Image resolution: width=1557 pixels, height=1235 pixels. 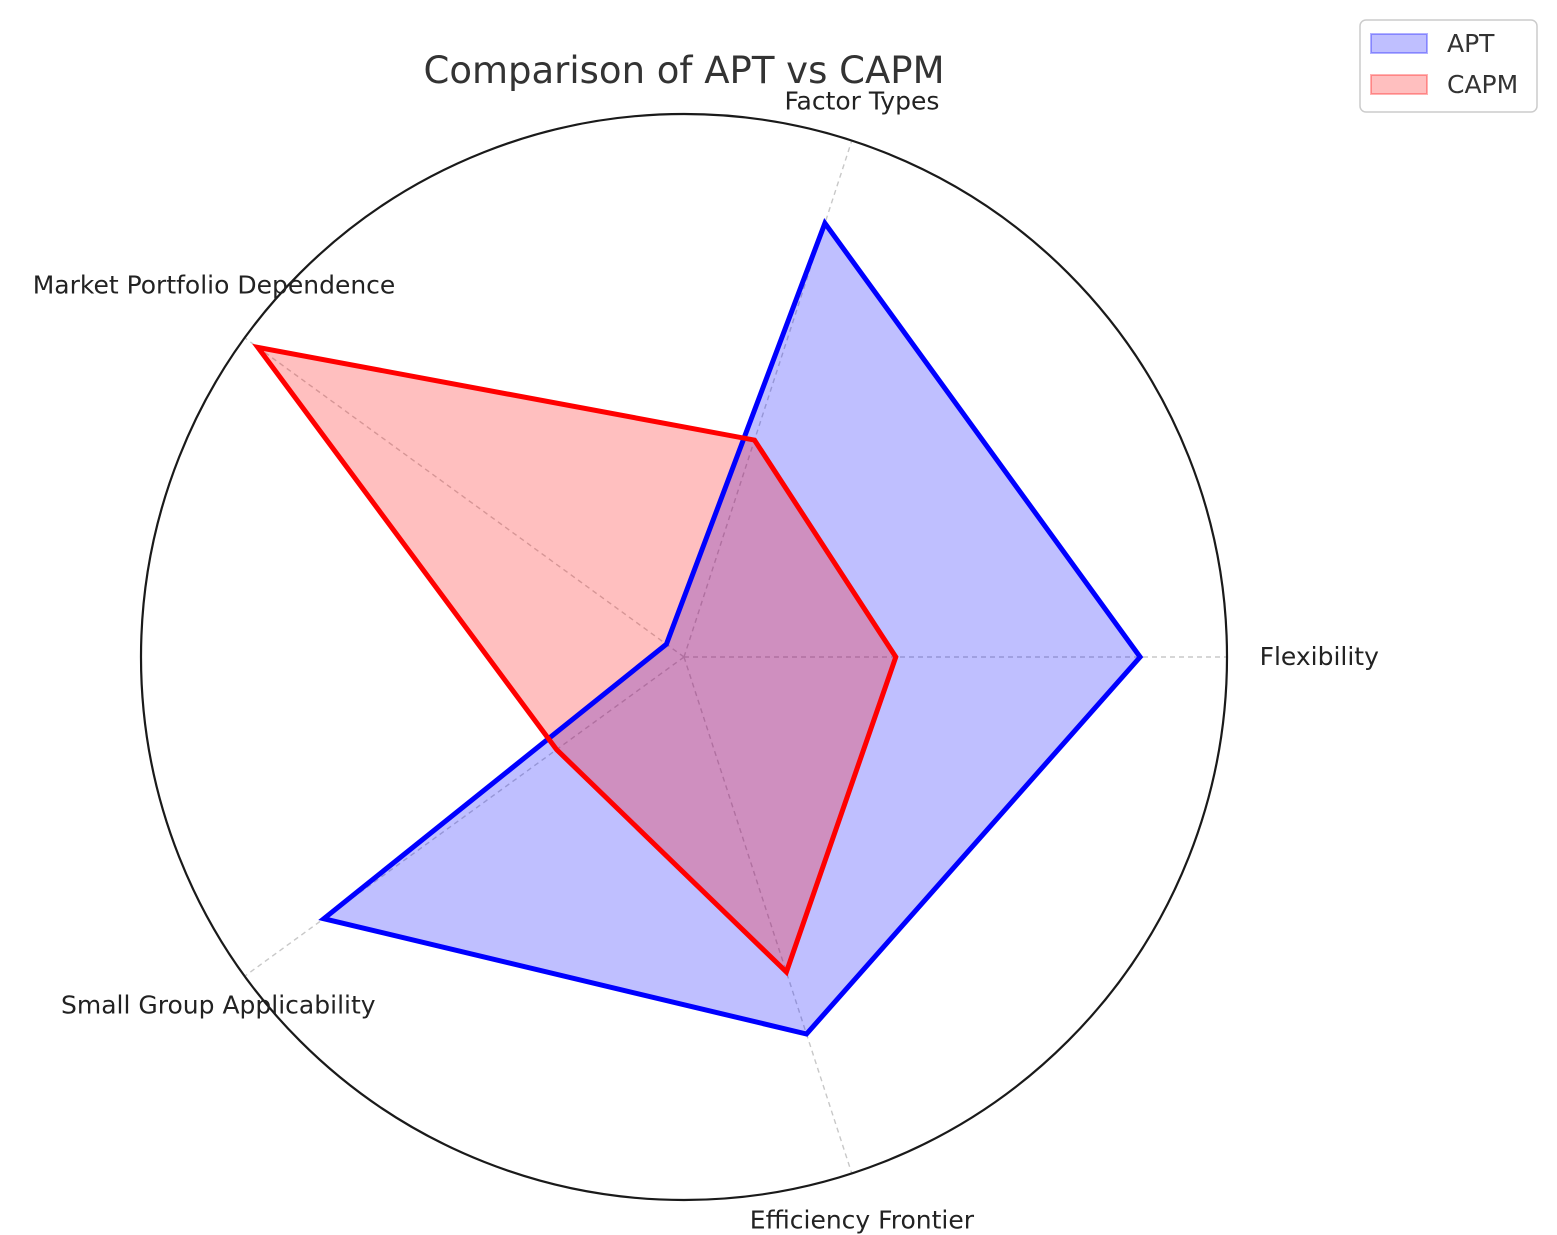 I want to click on axis-label-flexibility: Flexibility, so click(x=1320, y=656).